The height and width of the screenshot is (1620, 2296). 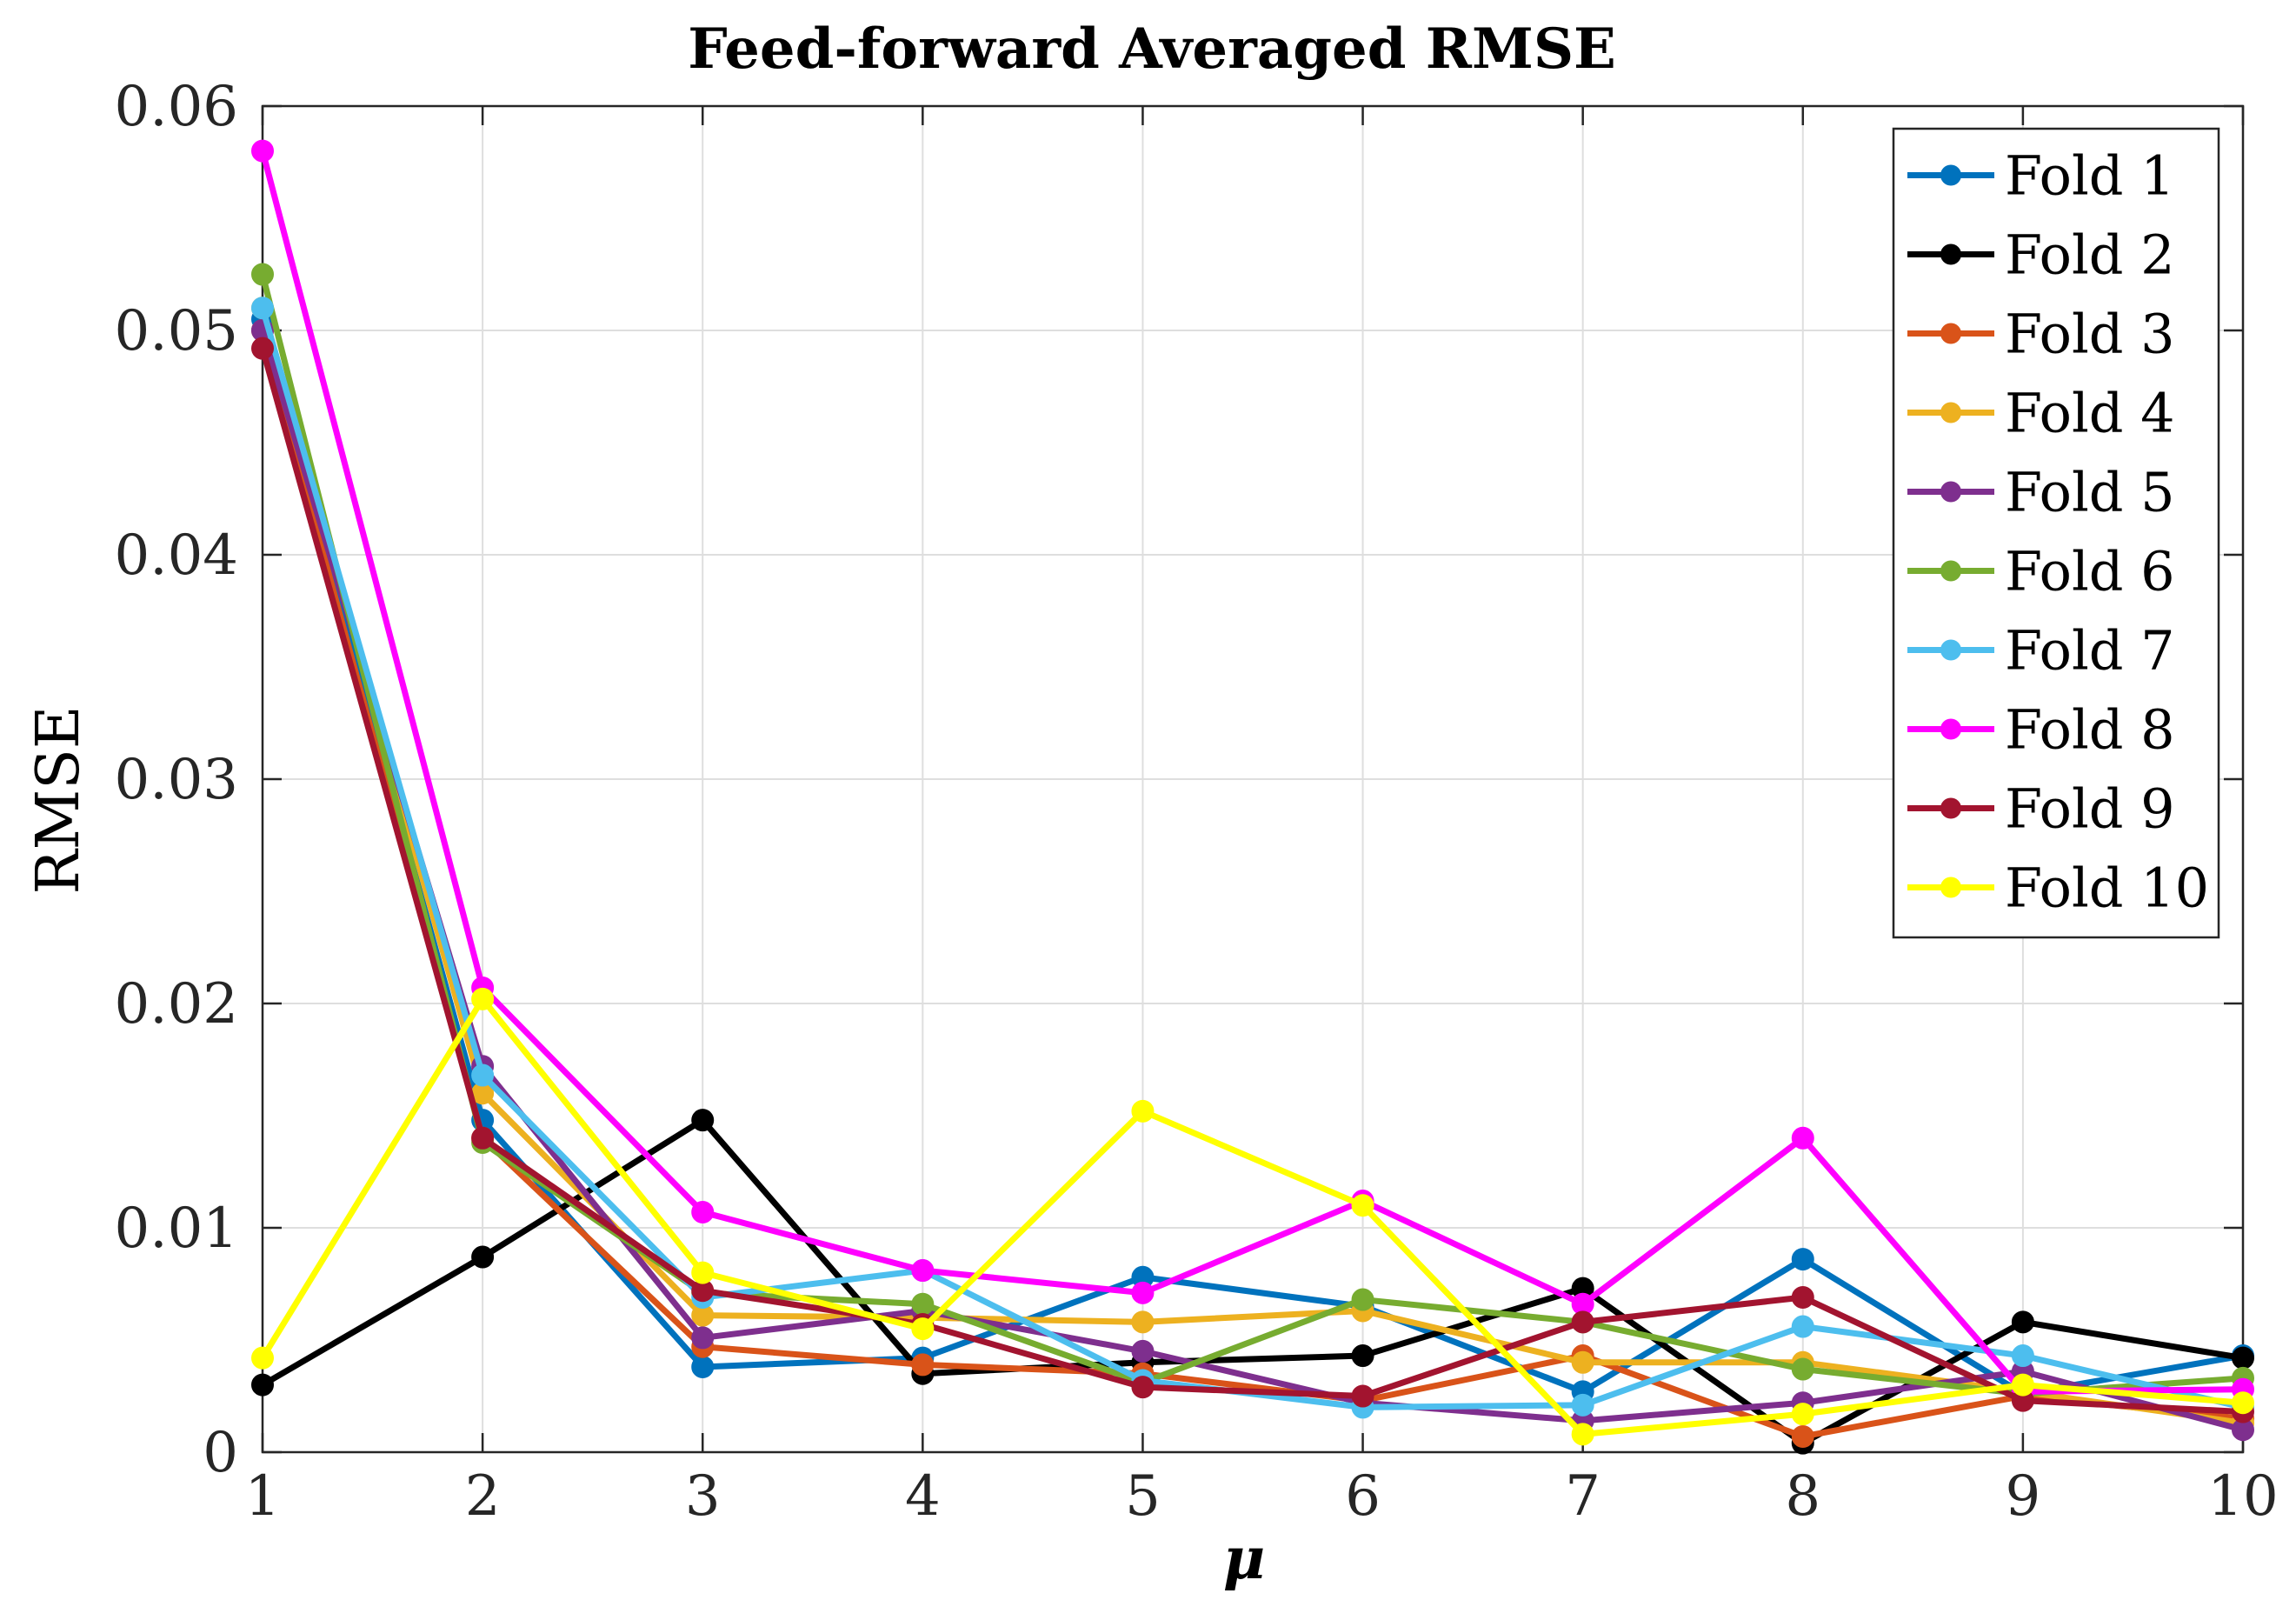 I want to click on x-tick-label: 5, so click(x=1143, y=1496).